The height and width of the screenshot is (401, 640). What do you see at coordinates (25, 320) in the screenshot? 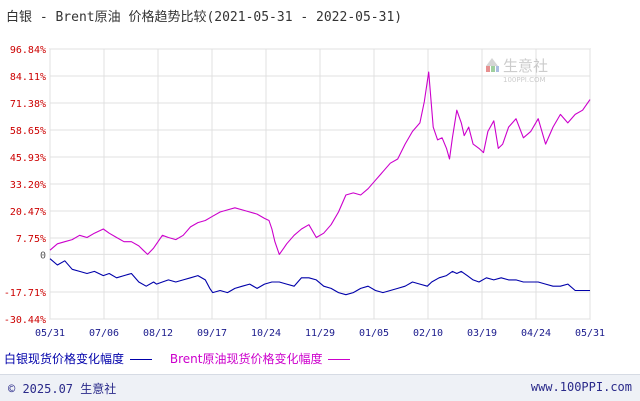
I see `y-tick-label: -30.44%` at bounding box center [25, 320].